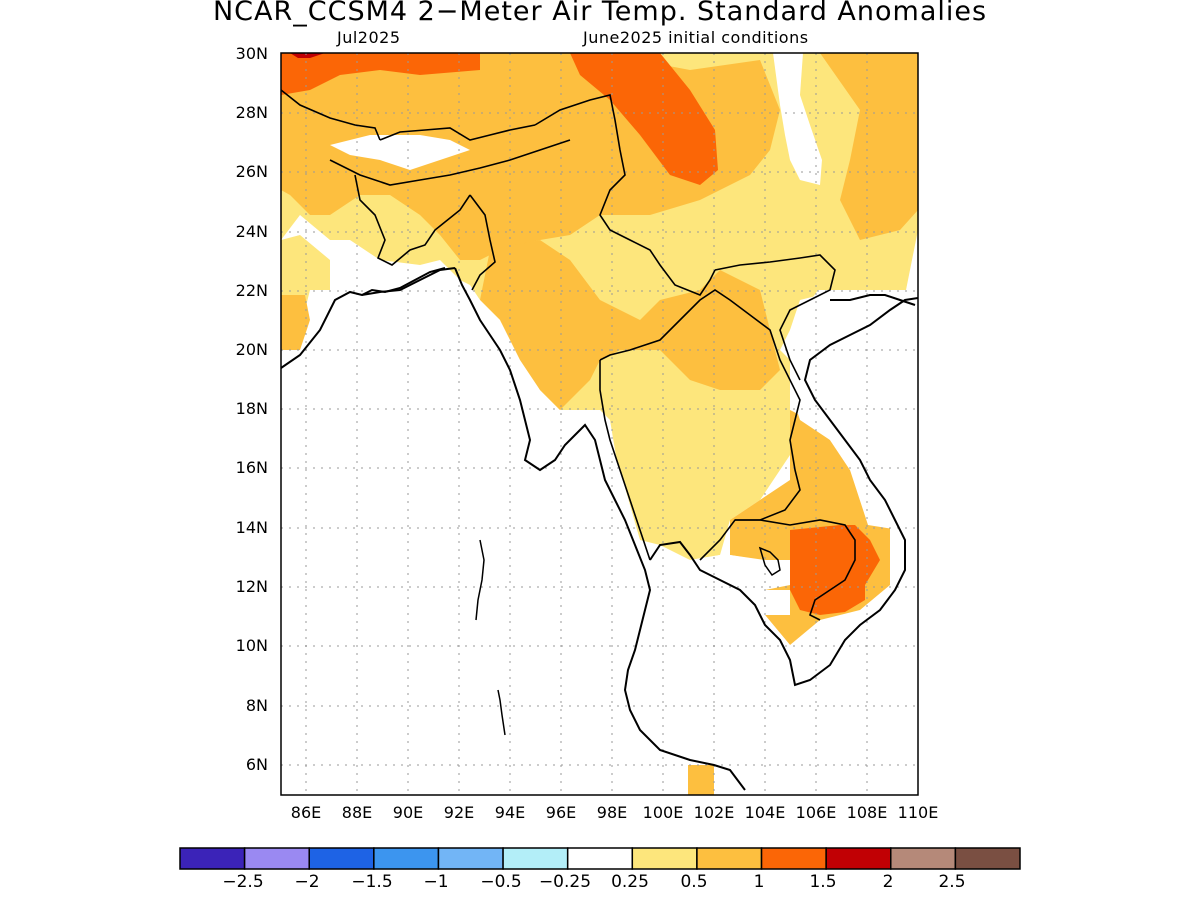 The image size is (1200, 900). Describe the element at coordinates (628, 637) in the screenshot. I see `islands` at that location.